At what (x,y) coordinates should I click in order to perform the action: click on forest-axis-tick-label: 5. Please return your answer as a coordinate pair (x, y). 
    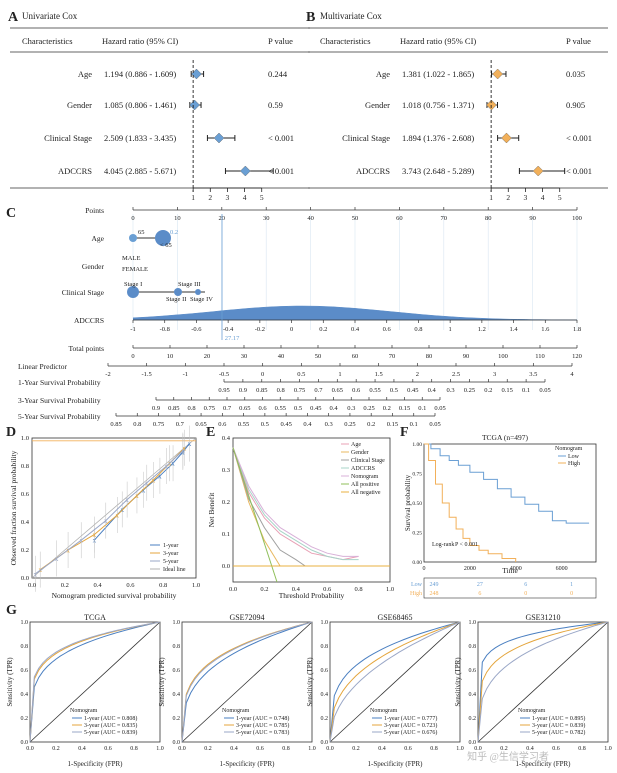
    Looking at the image, I should click on (262, 197).